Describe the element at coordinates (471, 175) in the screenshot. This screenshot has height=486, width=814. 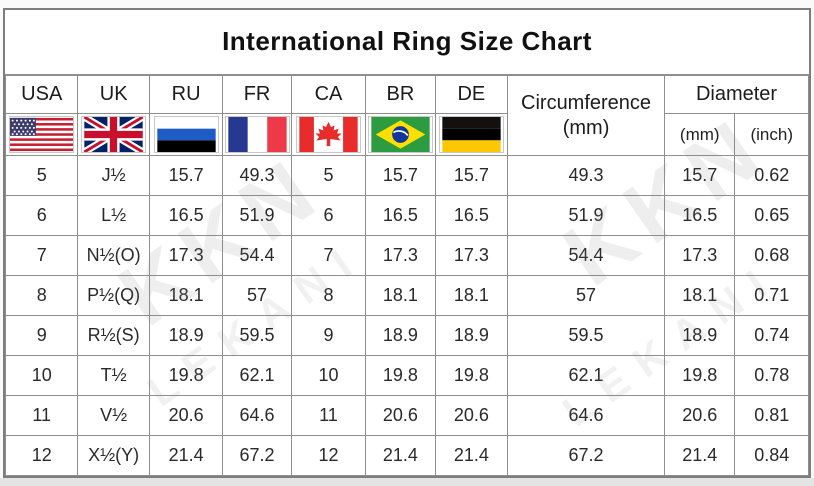
I see `cell-de: 15.7` at that location.